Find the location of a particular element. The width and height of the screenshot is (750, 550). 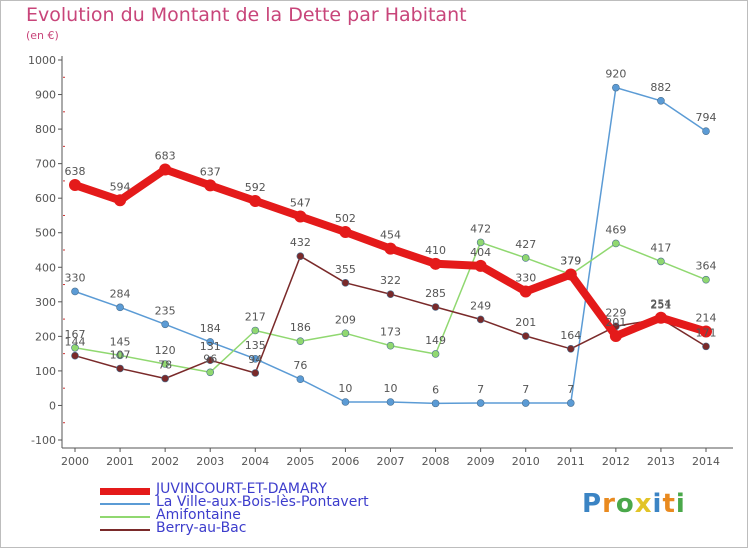

legend-label: La Ville-aux-Bois-lès-Pontavert is located at coordinates (262, 502).